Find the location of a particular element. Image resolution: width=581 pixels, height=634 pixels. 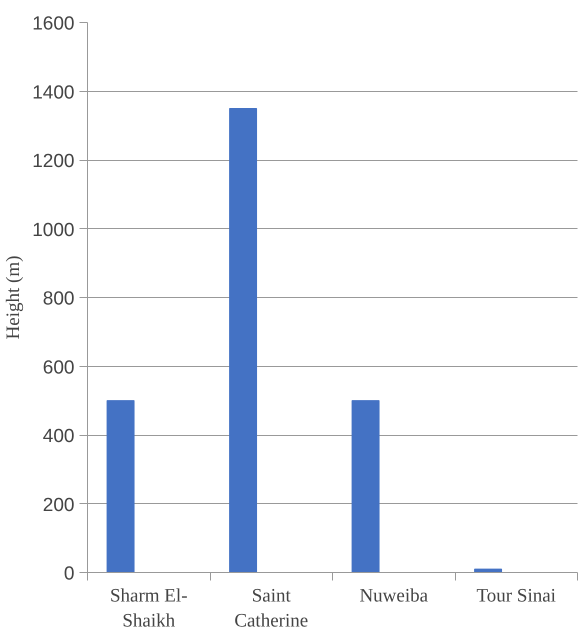

y-tick-label: 1000 is located at coordinates (53, 230).